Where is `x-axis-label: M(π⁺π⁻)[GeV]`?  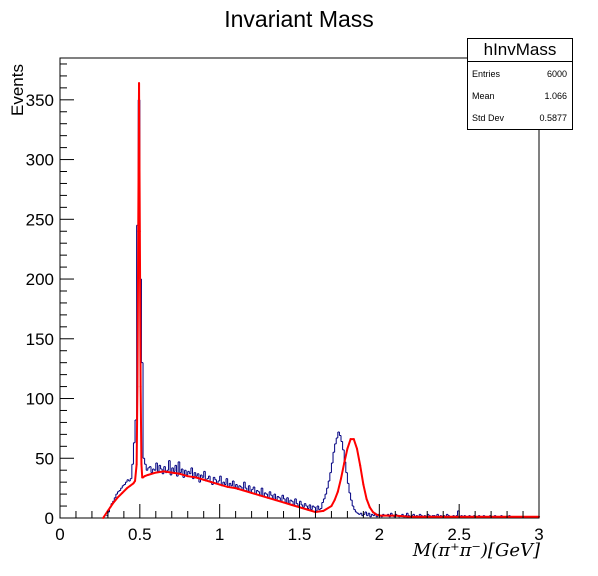
x-axis-label: M(π⁺π⁻)[GeV] is located at coordinates (476, 550).